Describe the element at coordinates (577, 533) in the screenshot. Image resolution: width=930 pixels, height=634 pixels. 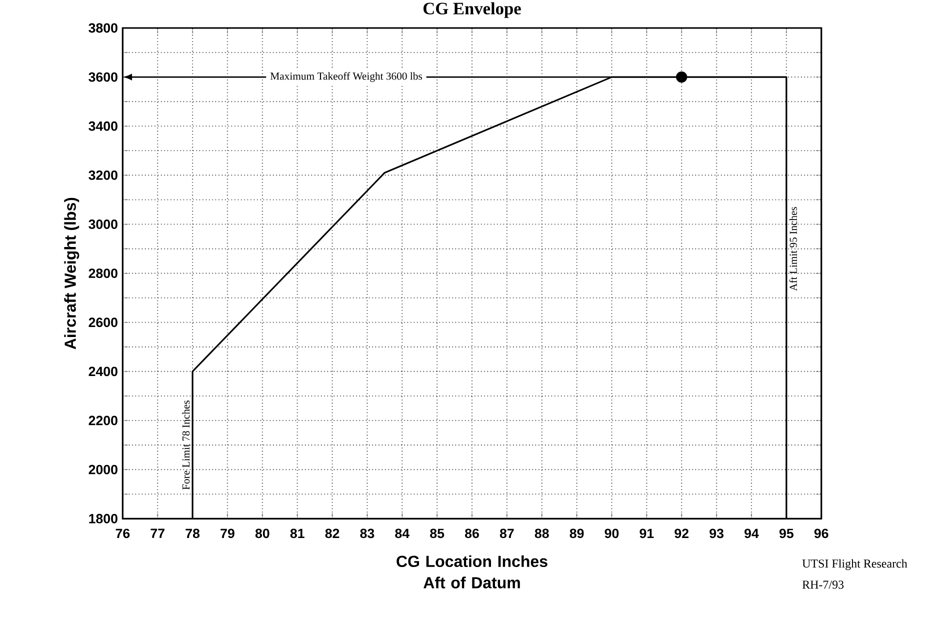
I see `x-tick-label: 89` at that location.